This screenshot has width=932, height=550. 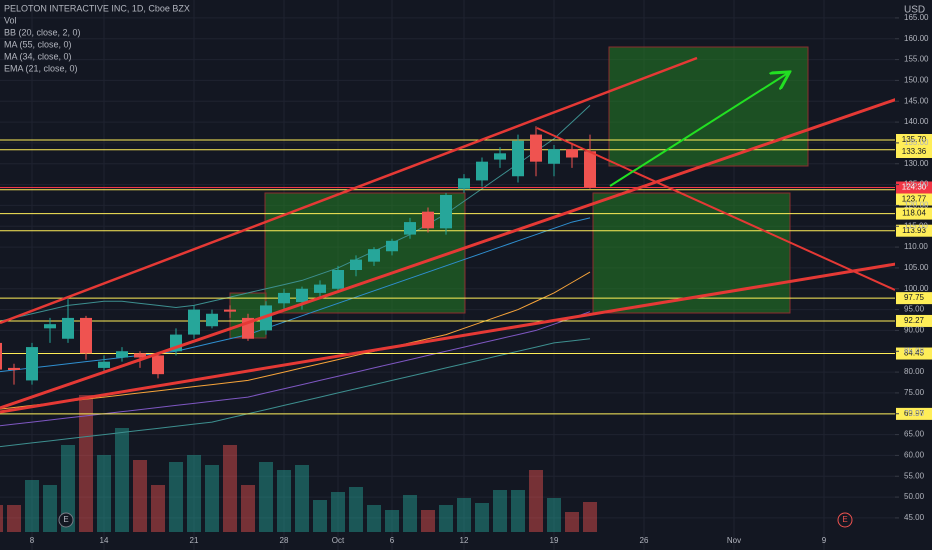 What do you see at coordinates (914, 455) in the screenshot?
I see `y-tick-label: 60.00` at bounding box center [914, 455].